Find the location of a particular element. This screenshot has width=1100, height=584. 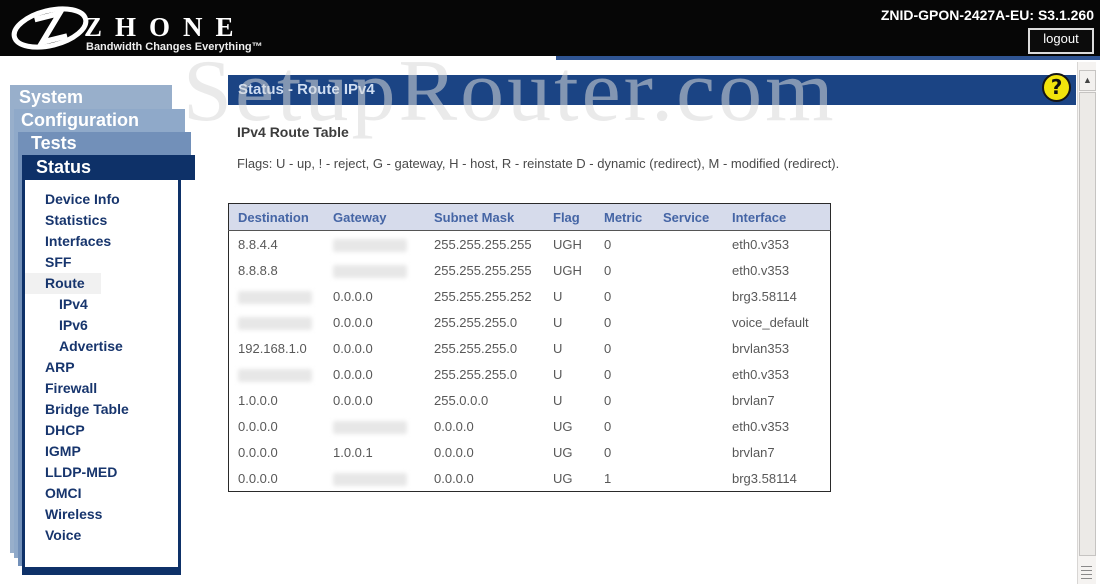

cell: brvlan7 is located at coordinates (753, 452).